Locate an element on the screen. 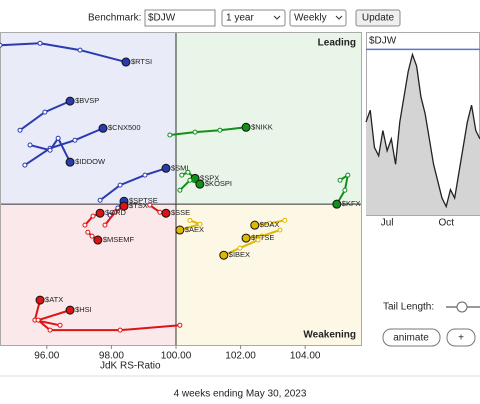  period-value: 1 year is located at coordinates (240, 18).